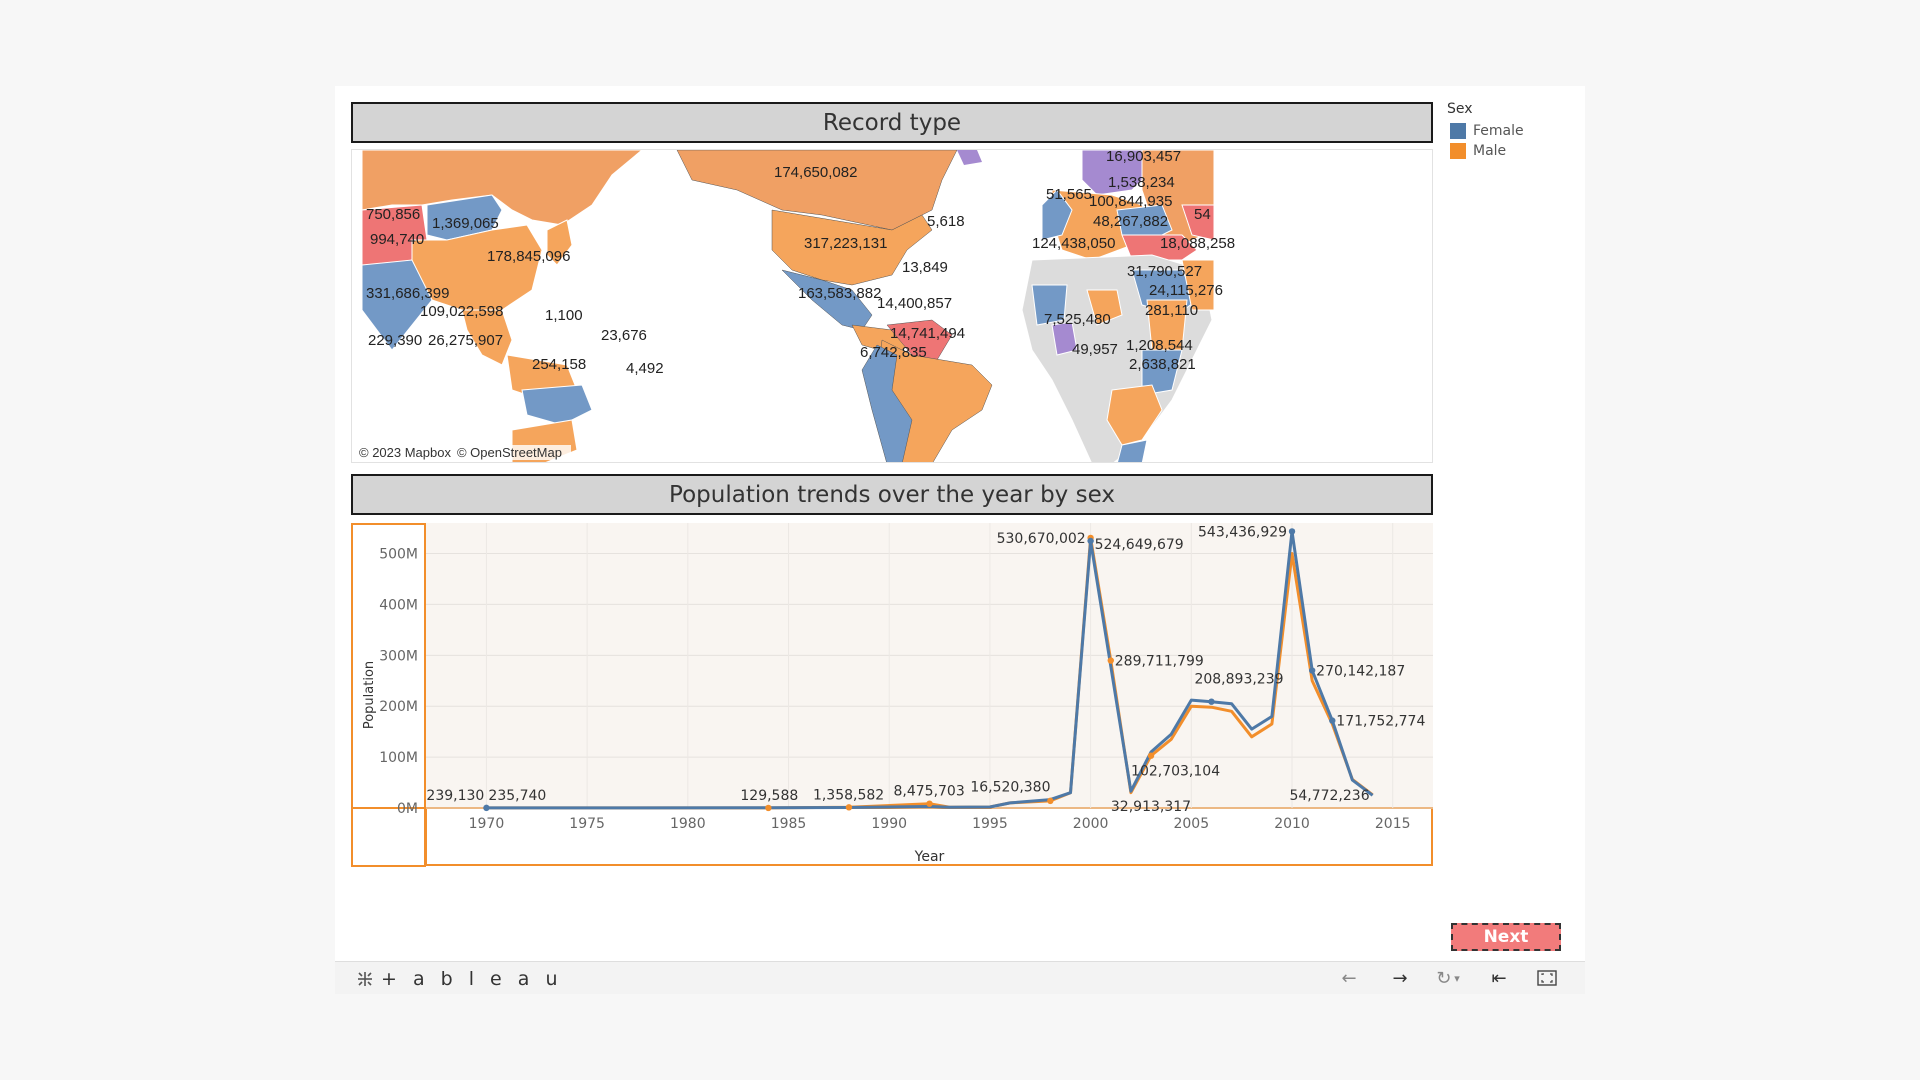 This screenshot has width=1920, height=1080. What do you see at coordinates (960, 977) in the screenshot?
I see `tableau-toolbar: + a b l e a u ← → ↻ ▾ ⇤` at bounding box center [960, 977].